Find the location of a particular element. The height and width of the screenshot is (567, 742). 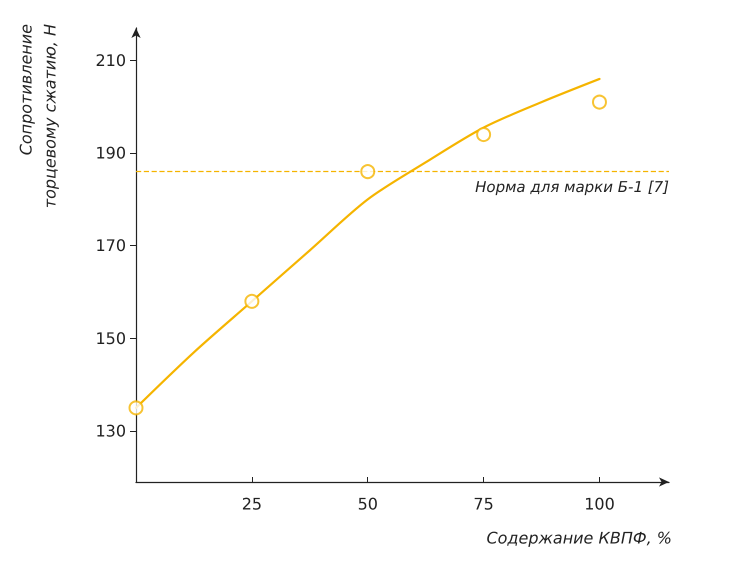

y-tick-label: 210 is located at coordinates (110, 60).